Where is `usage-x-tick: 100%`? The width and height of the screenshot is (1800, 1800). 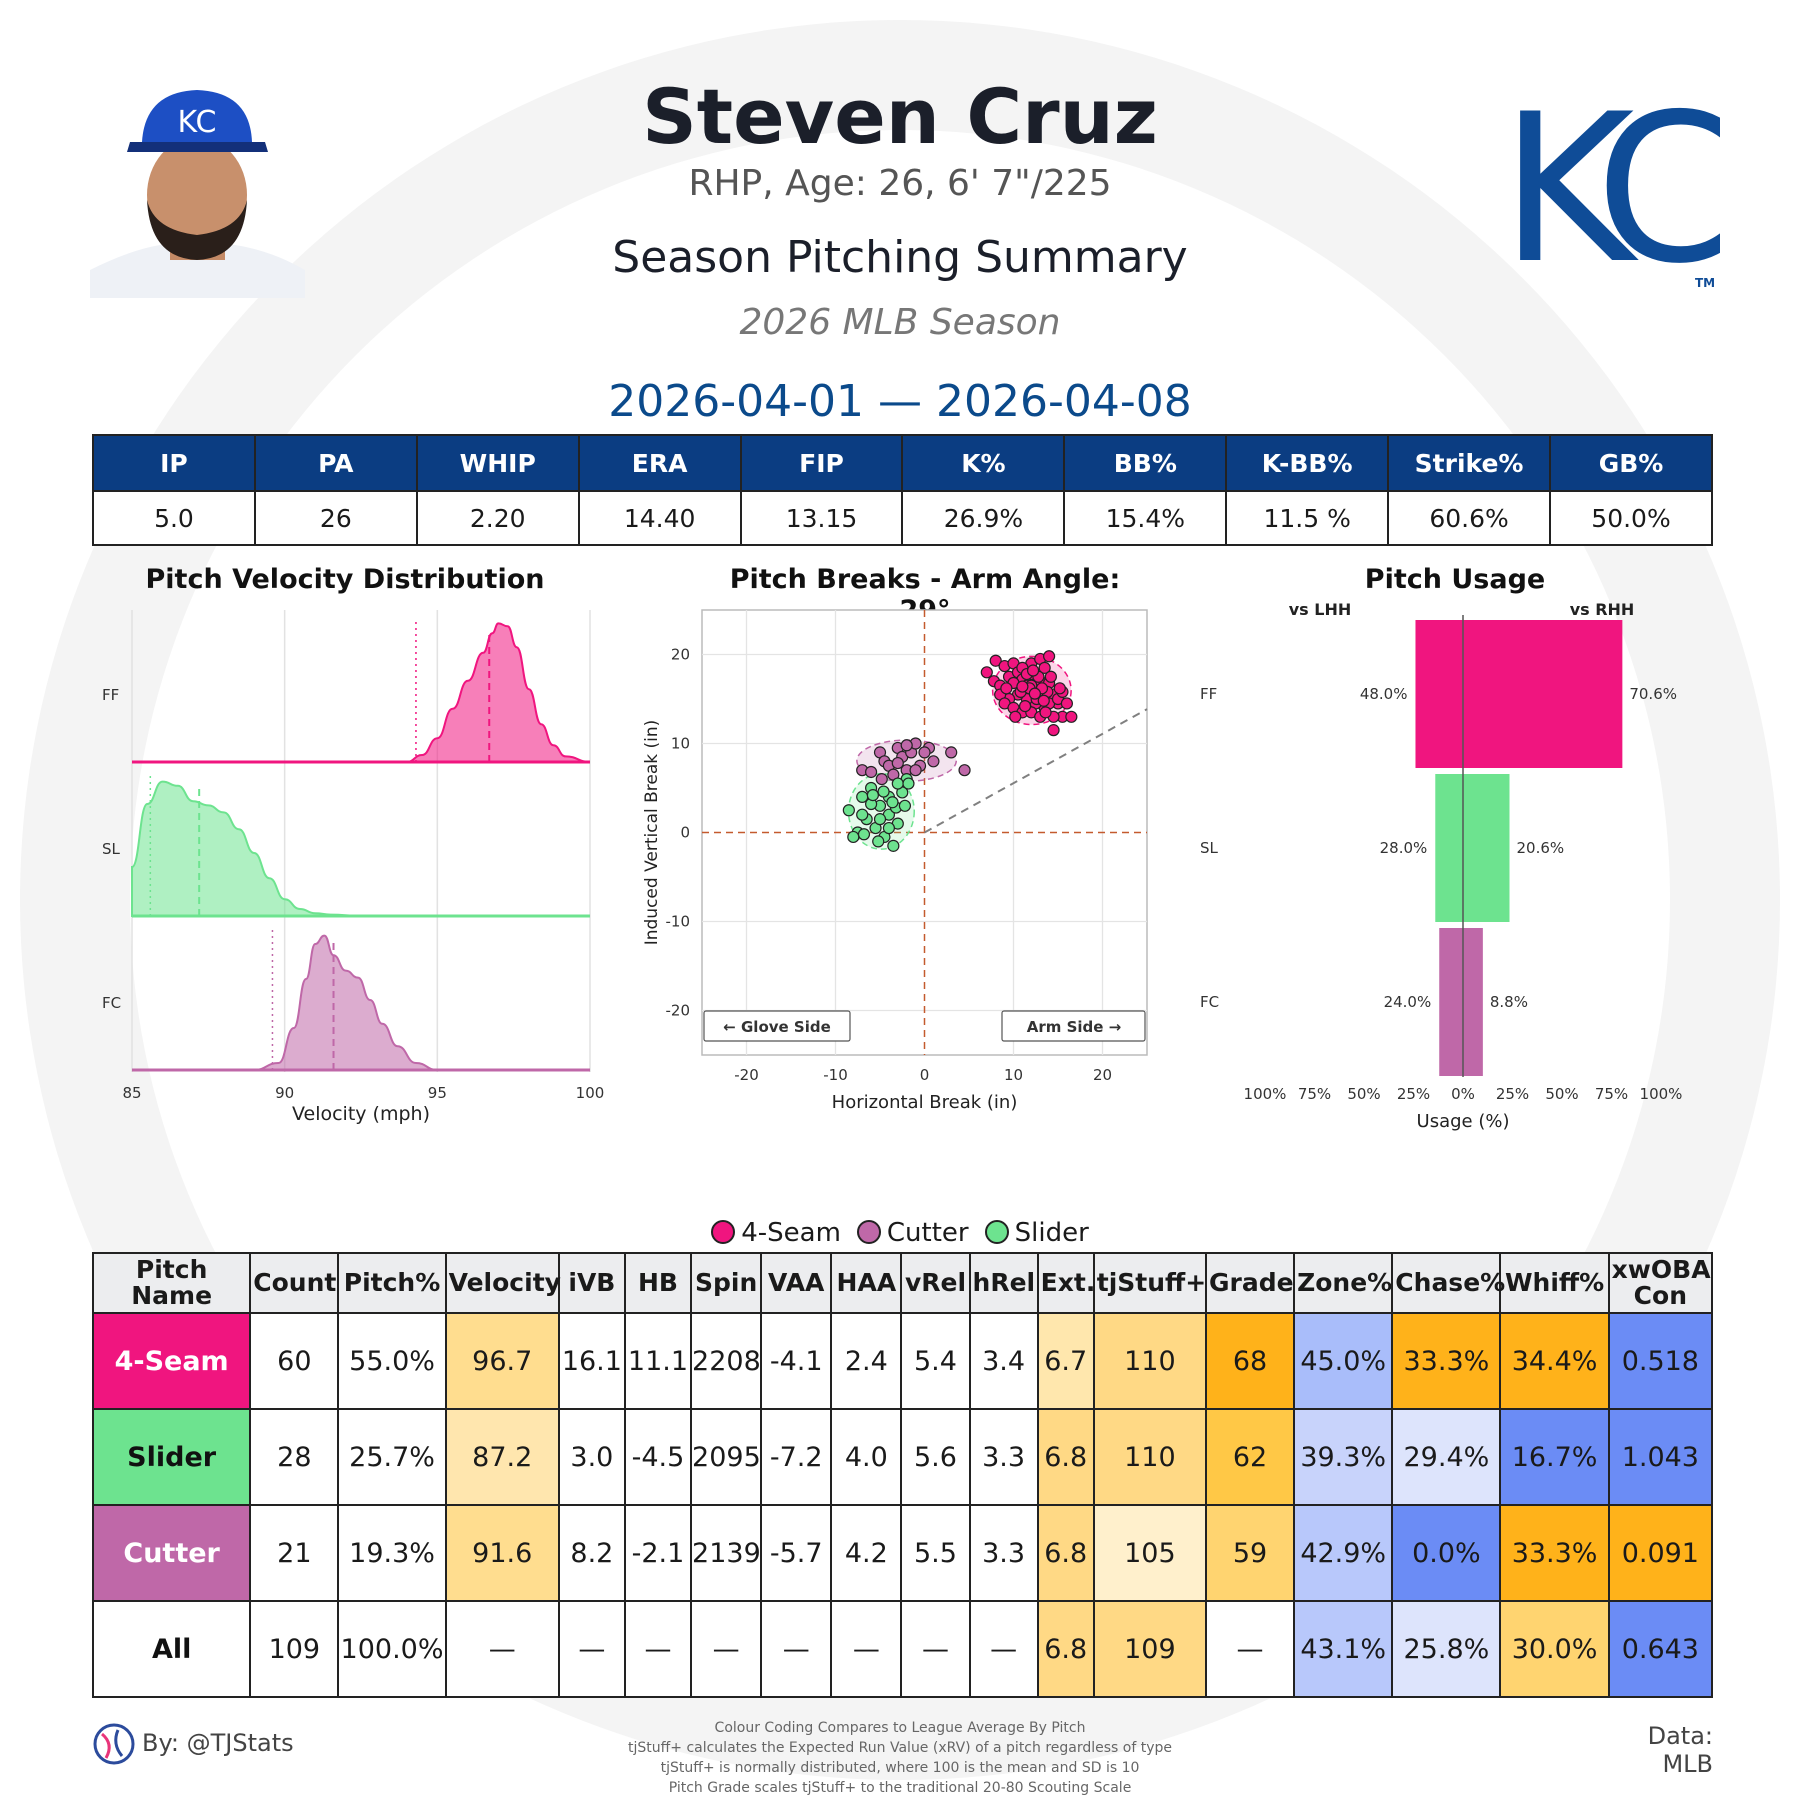 usage-x-tick: 100% is located at coordinates (1265, 1094).